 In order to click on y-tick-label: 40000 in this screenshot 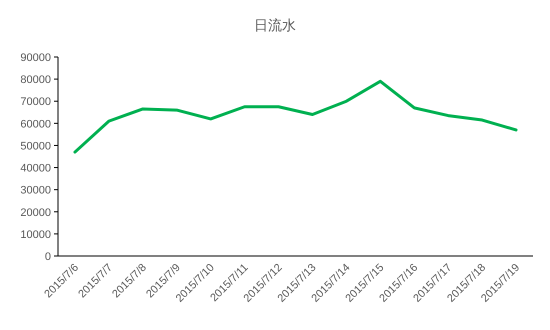, I will do `click(35, 168)`.